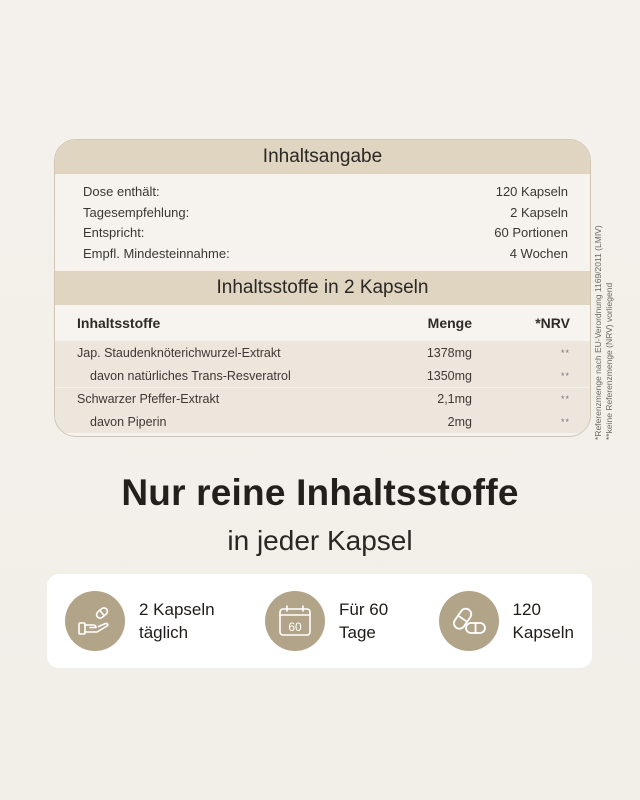  Describe the element at coordinates (322, 157) in the screenshot. I see `card-title: Inhaltsangabe` at that location.